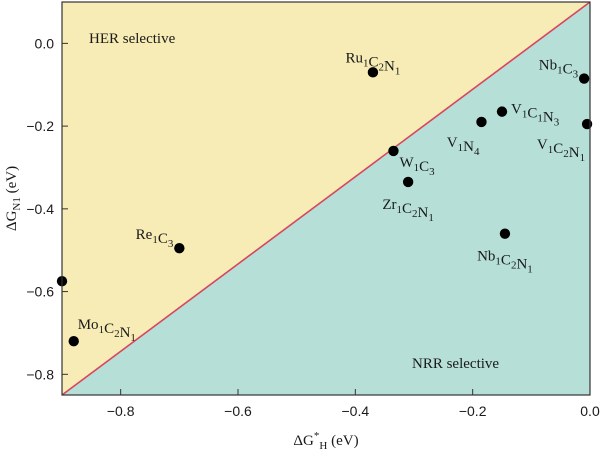  I want to click on point-label: V1C1N3, so click(535, 115).